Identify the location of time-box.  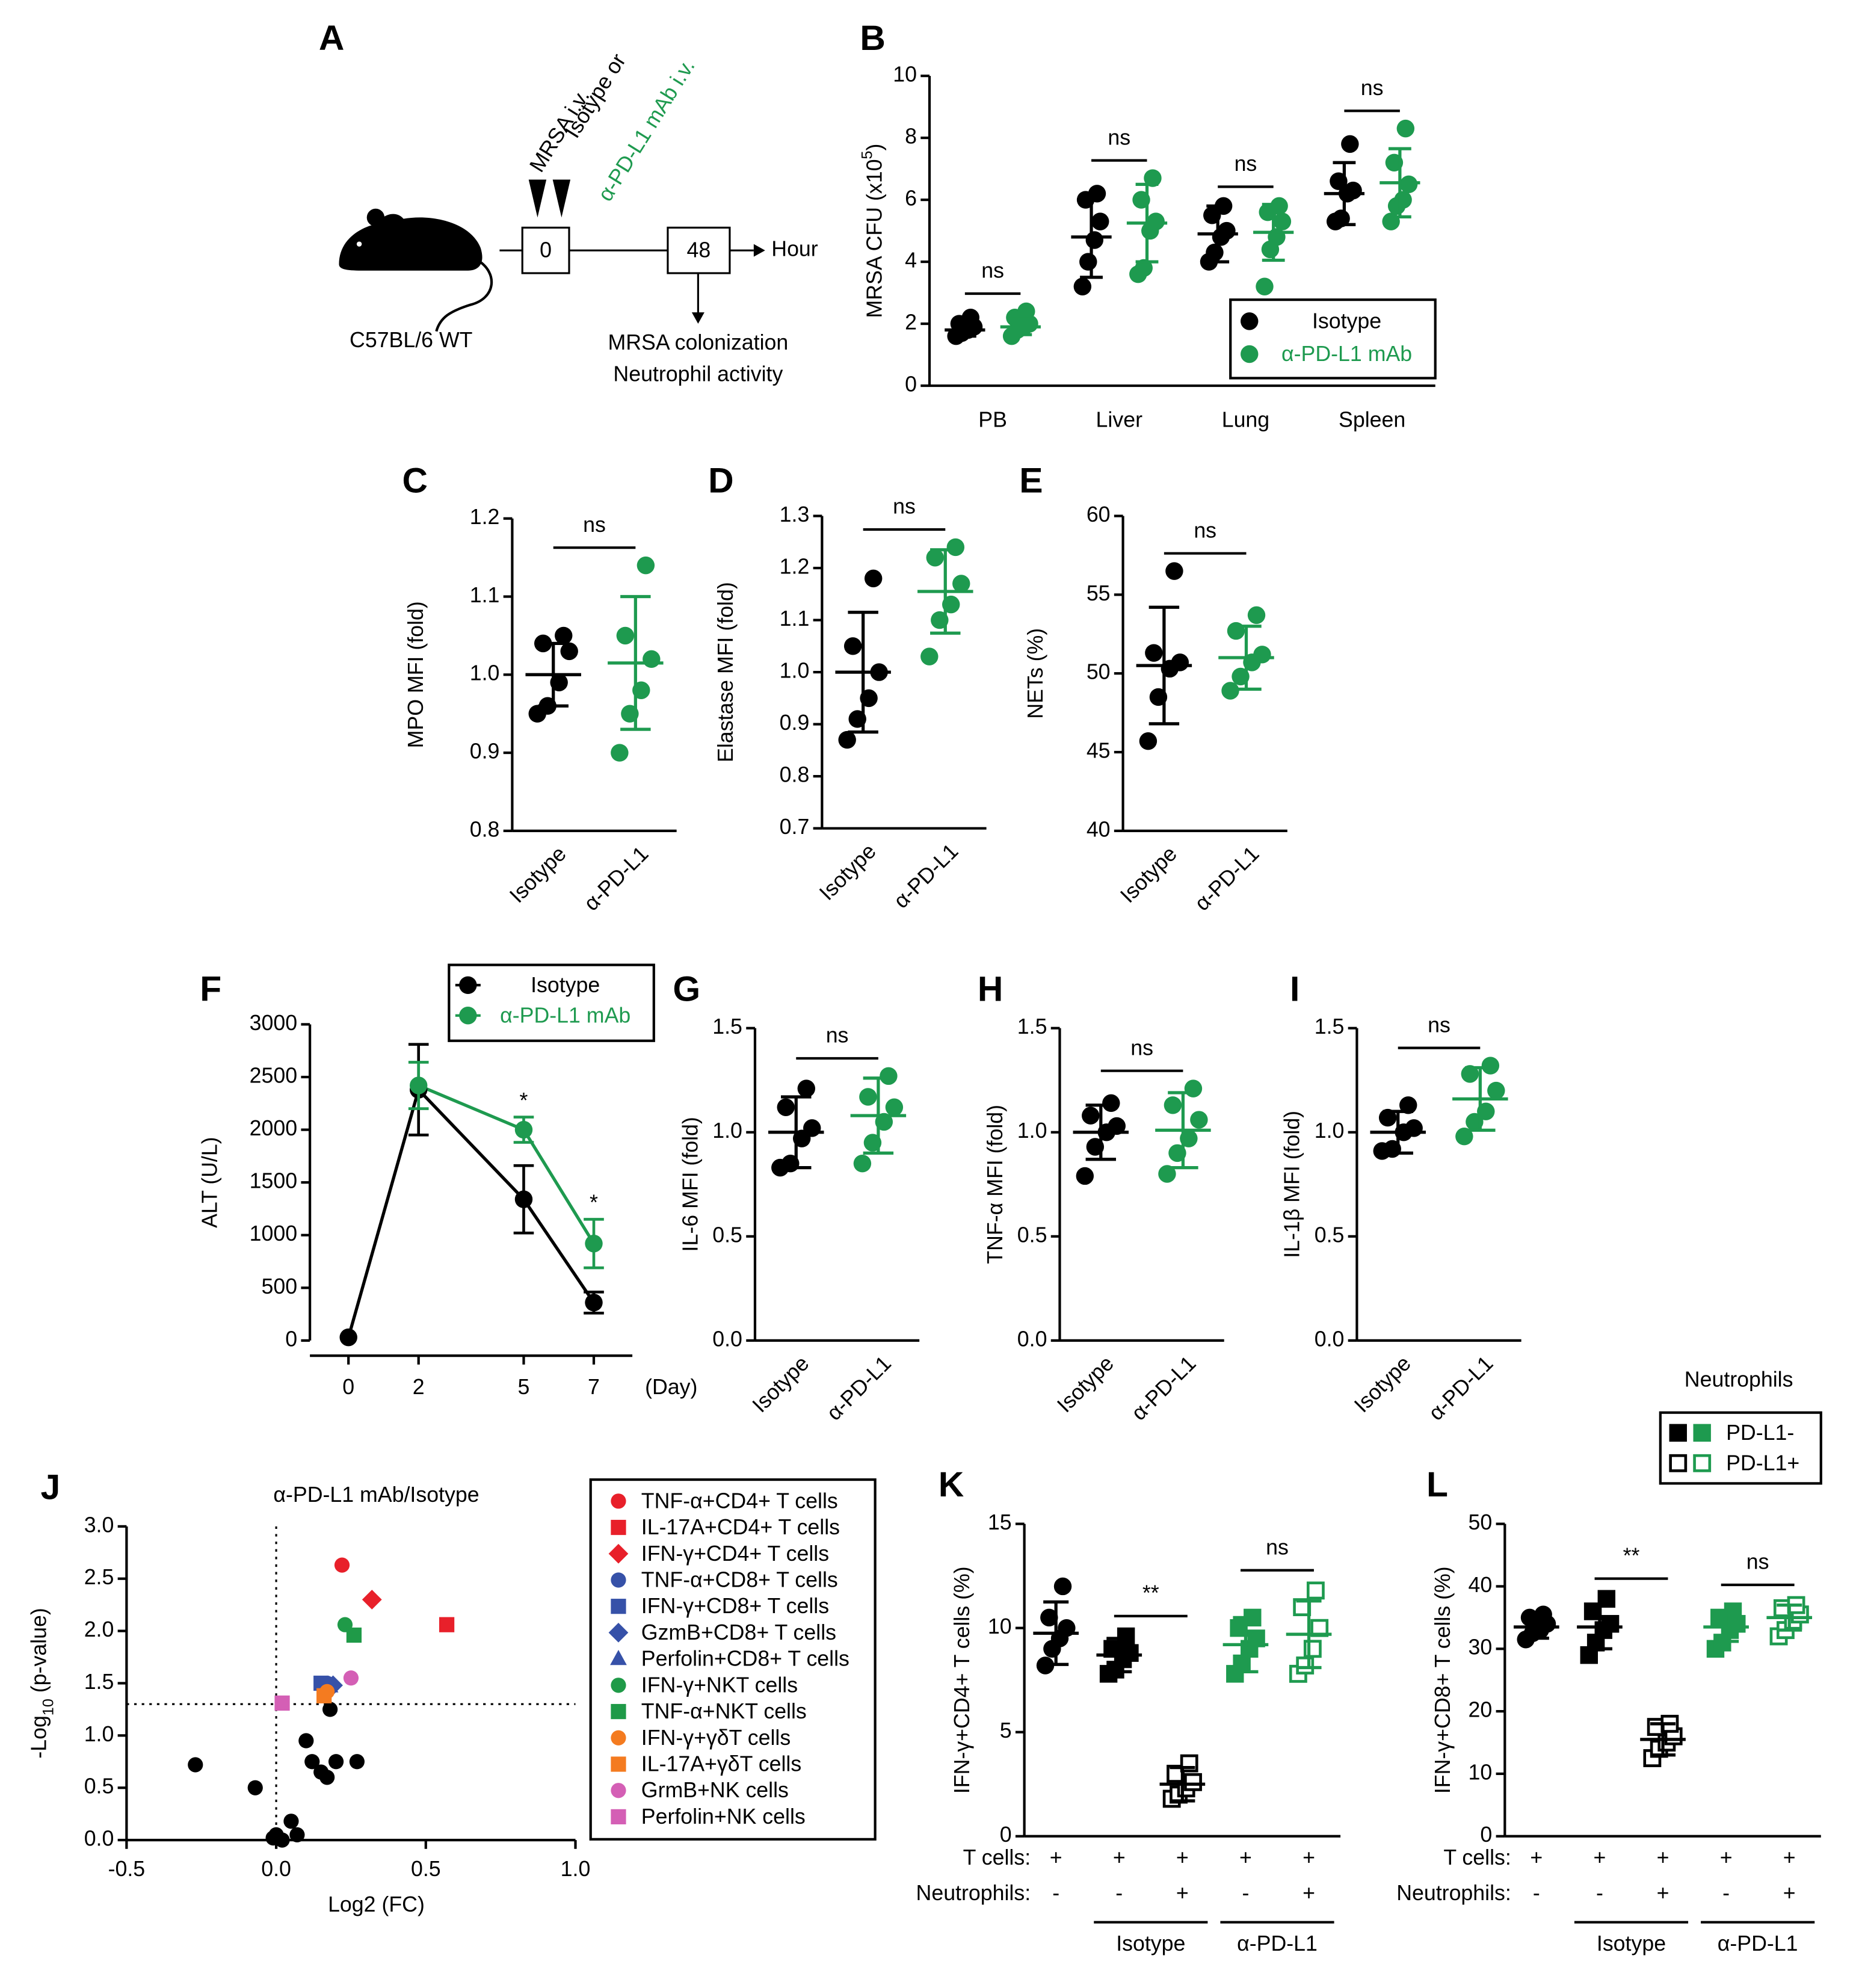
(699, 250).